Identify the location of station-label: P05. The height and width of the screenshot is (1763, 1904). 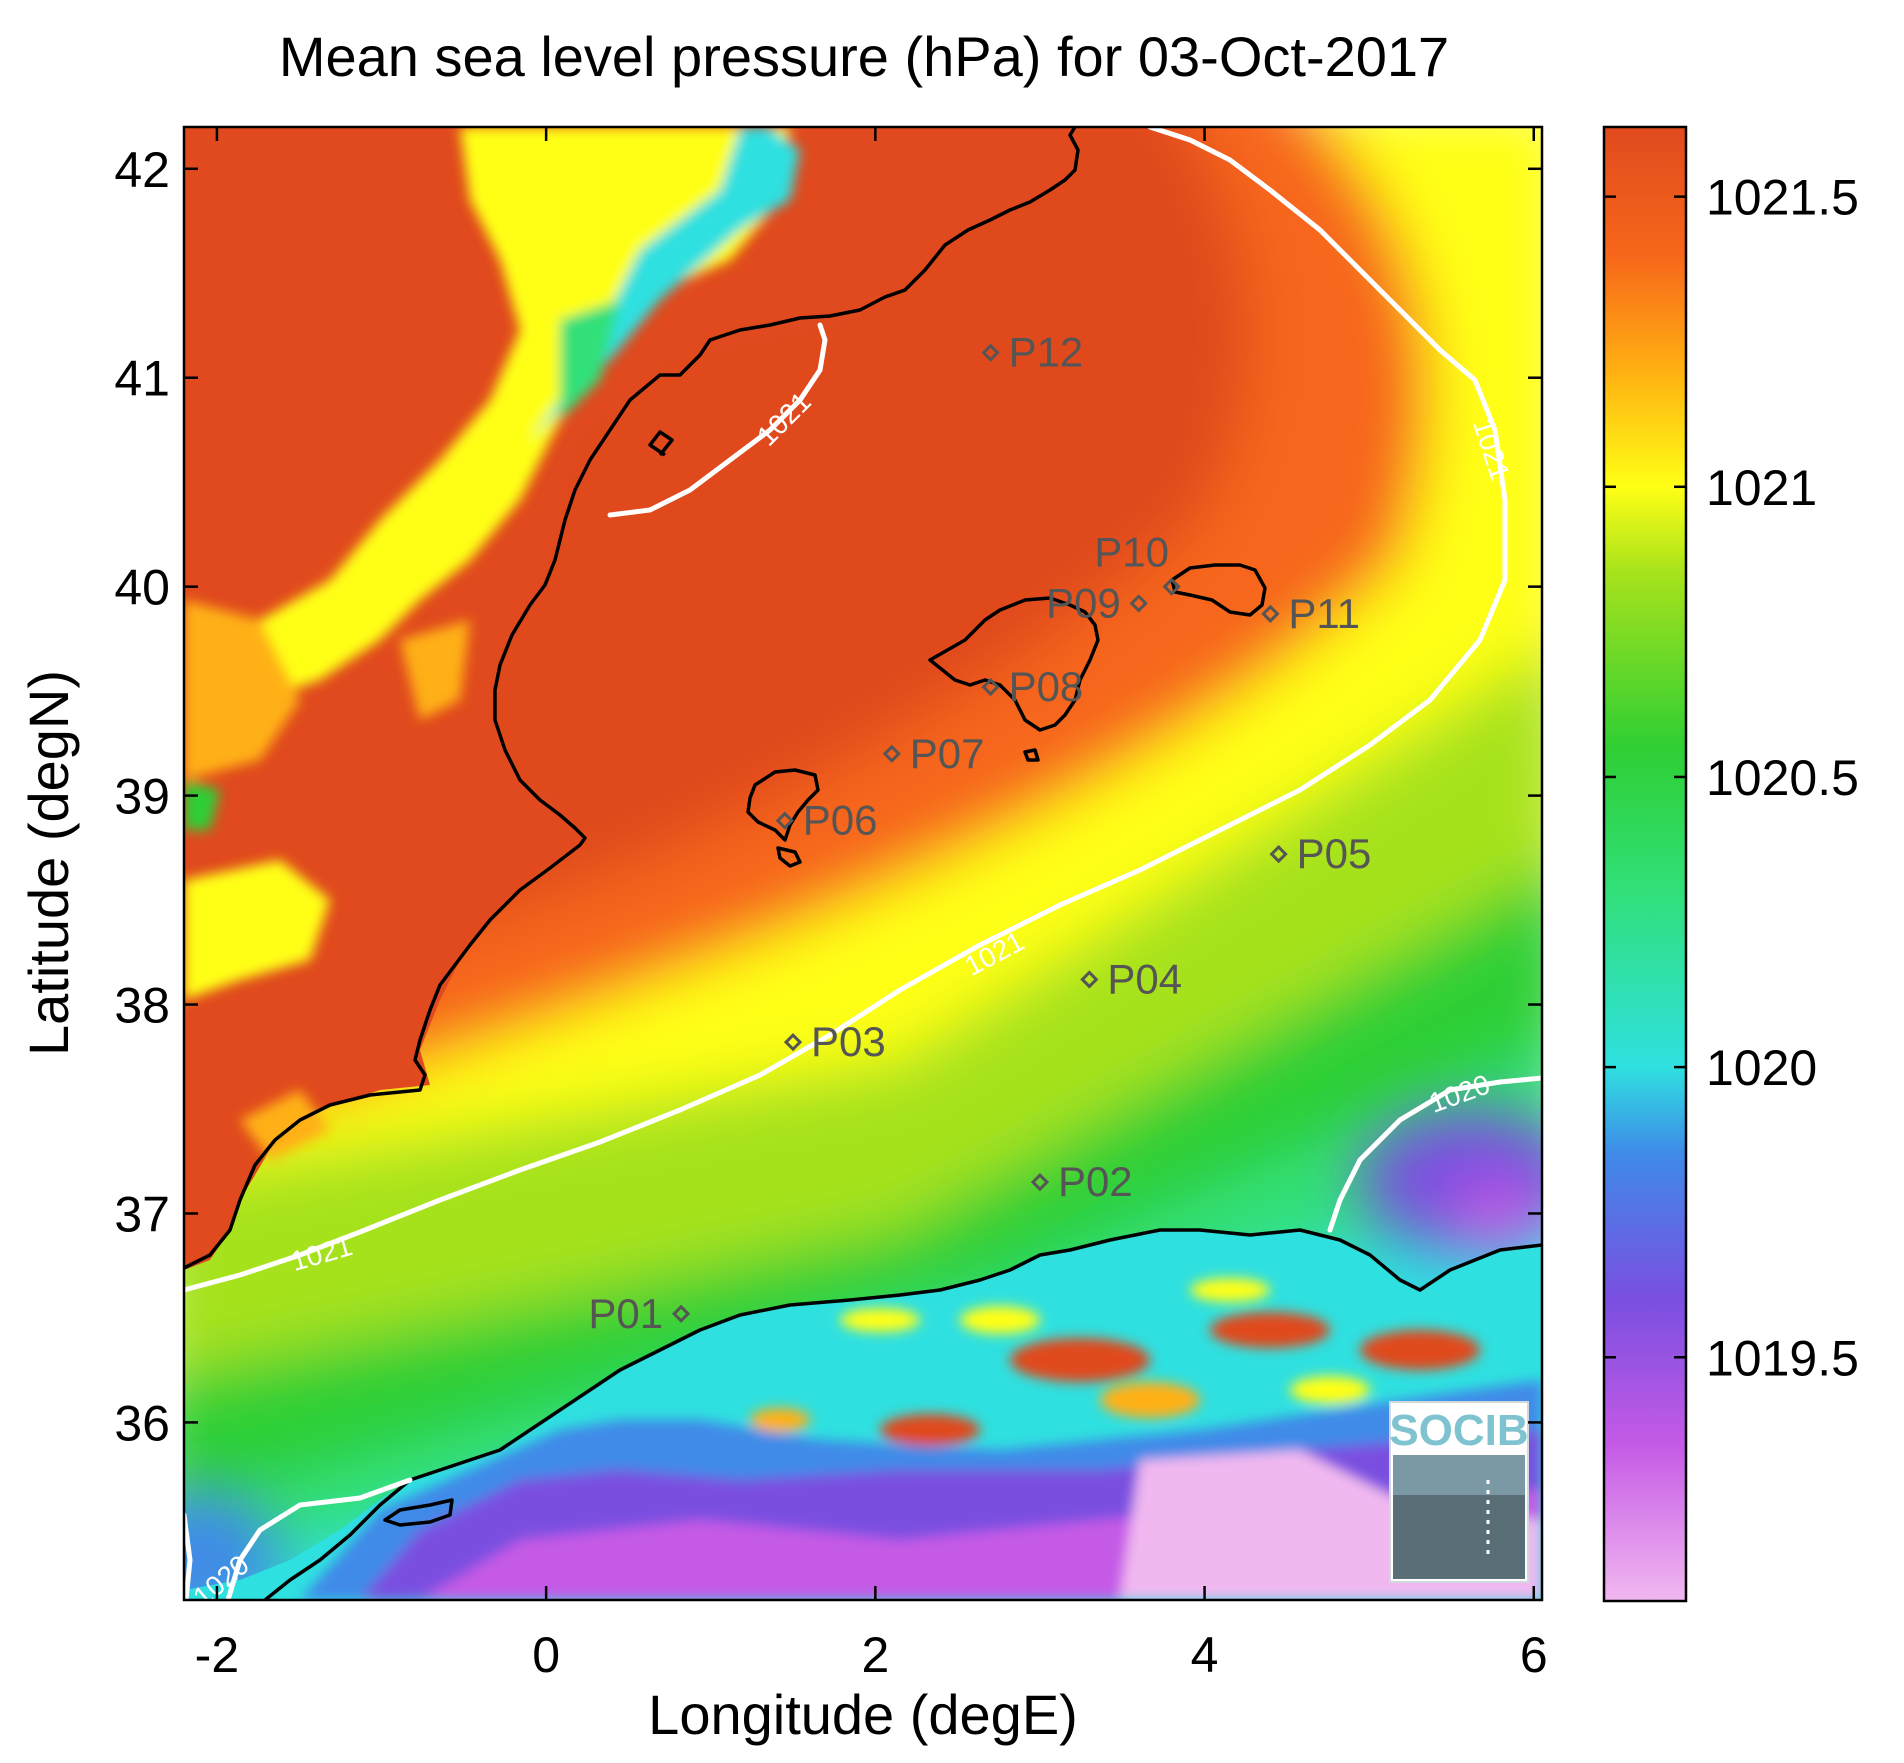
(1334, 853).